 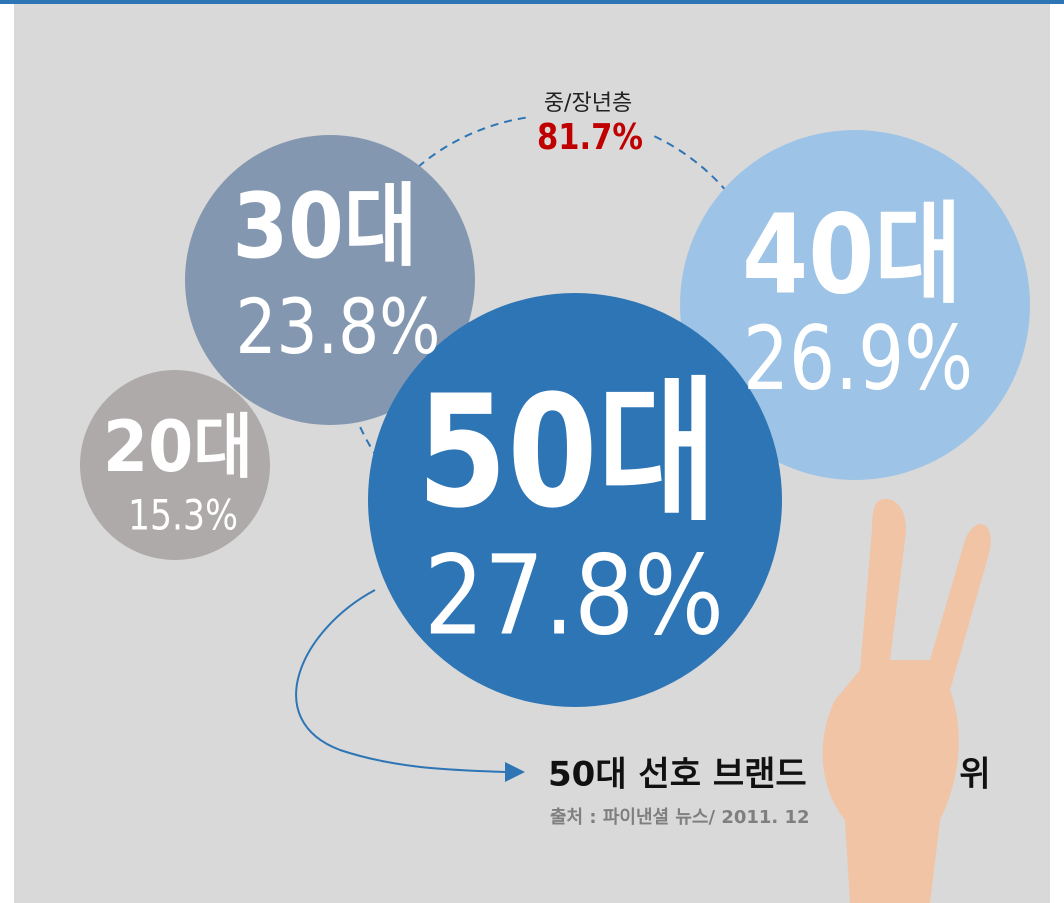 What do you see at coordinates (515, 772) in the screenshot?
I see `arrowhead` at bounding box center [515, 772].